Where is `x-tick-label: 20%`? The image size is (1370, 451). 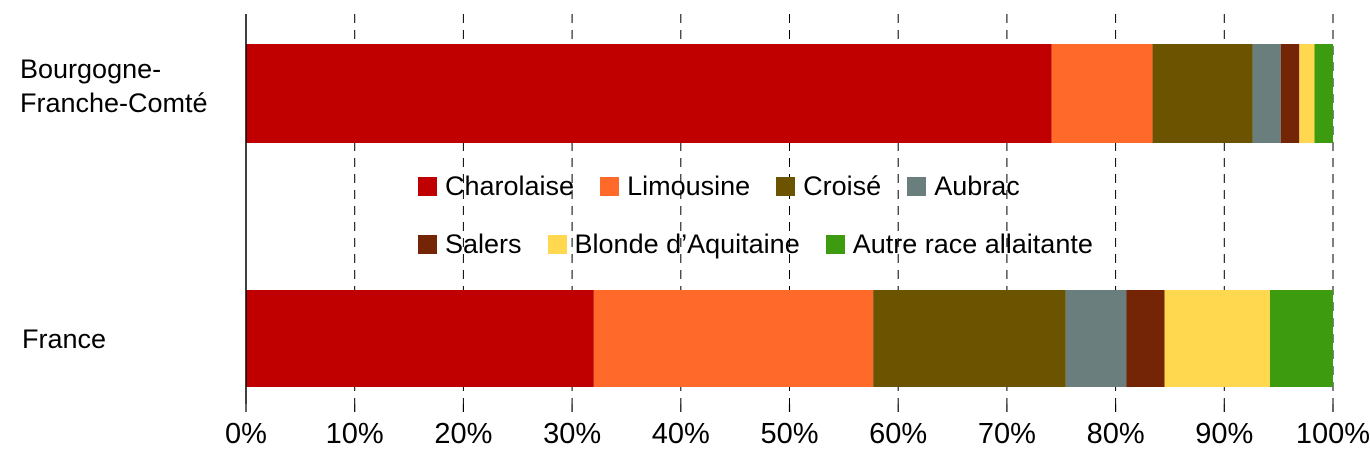 x-tick-label: 20% is located at coordinates (463, 434).